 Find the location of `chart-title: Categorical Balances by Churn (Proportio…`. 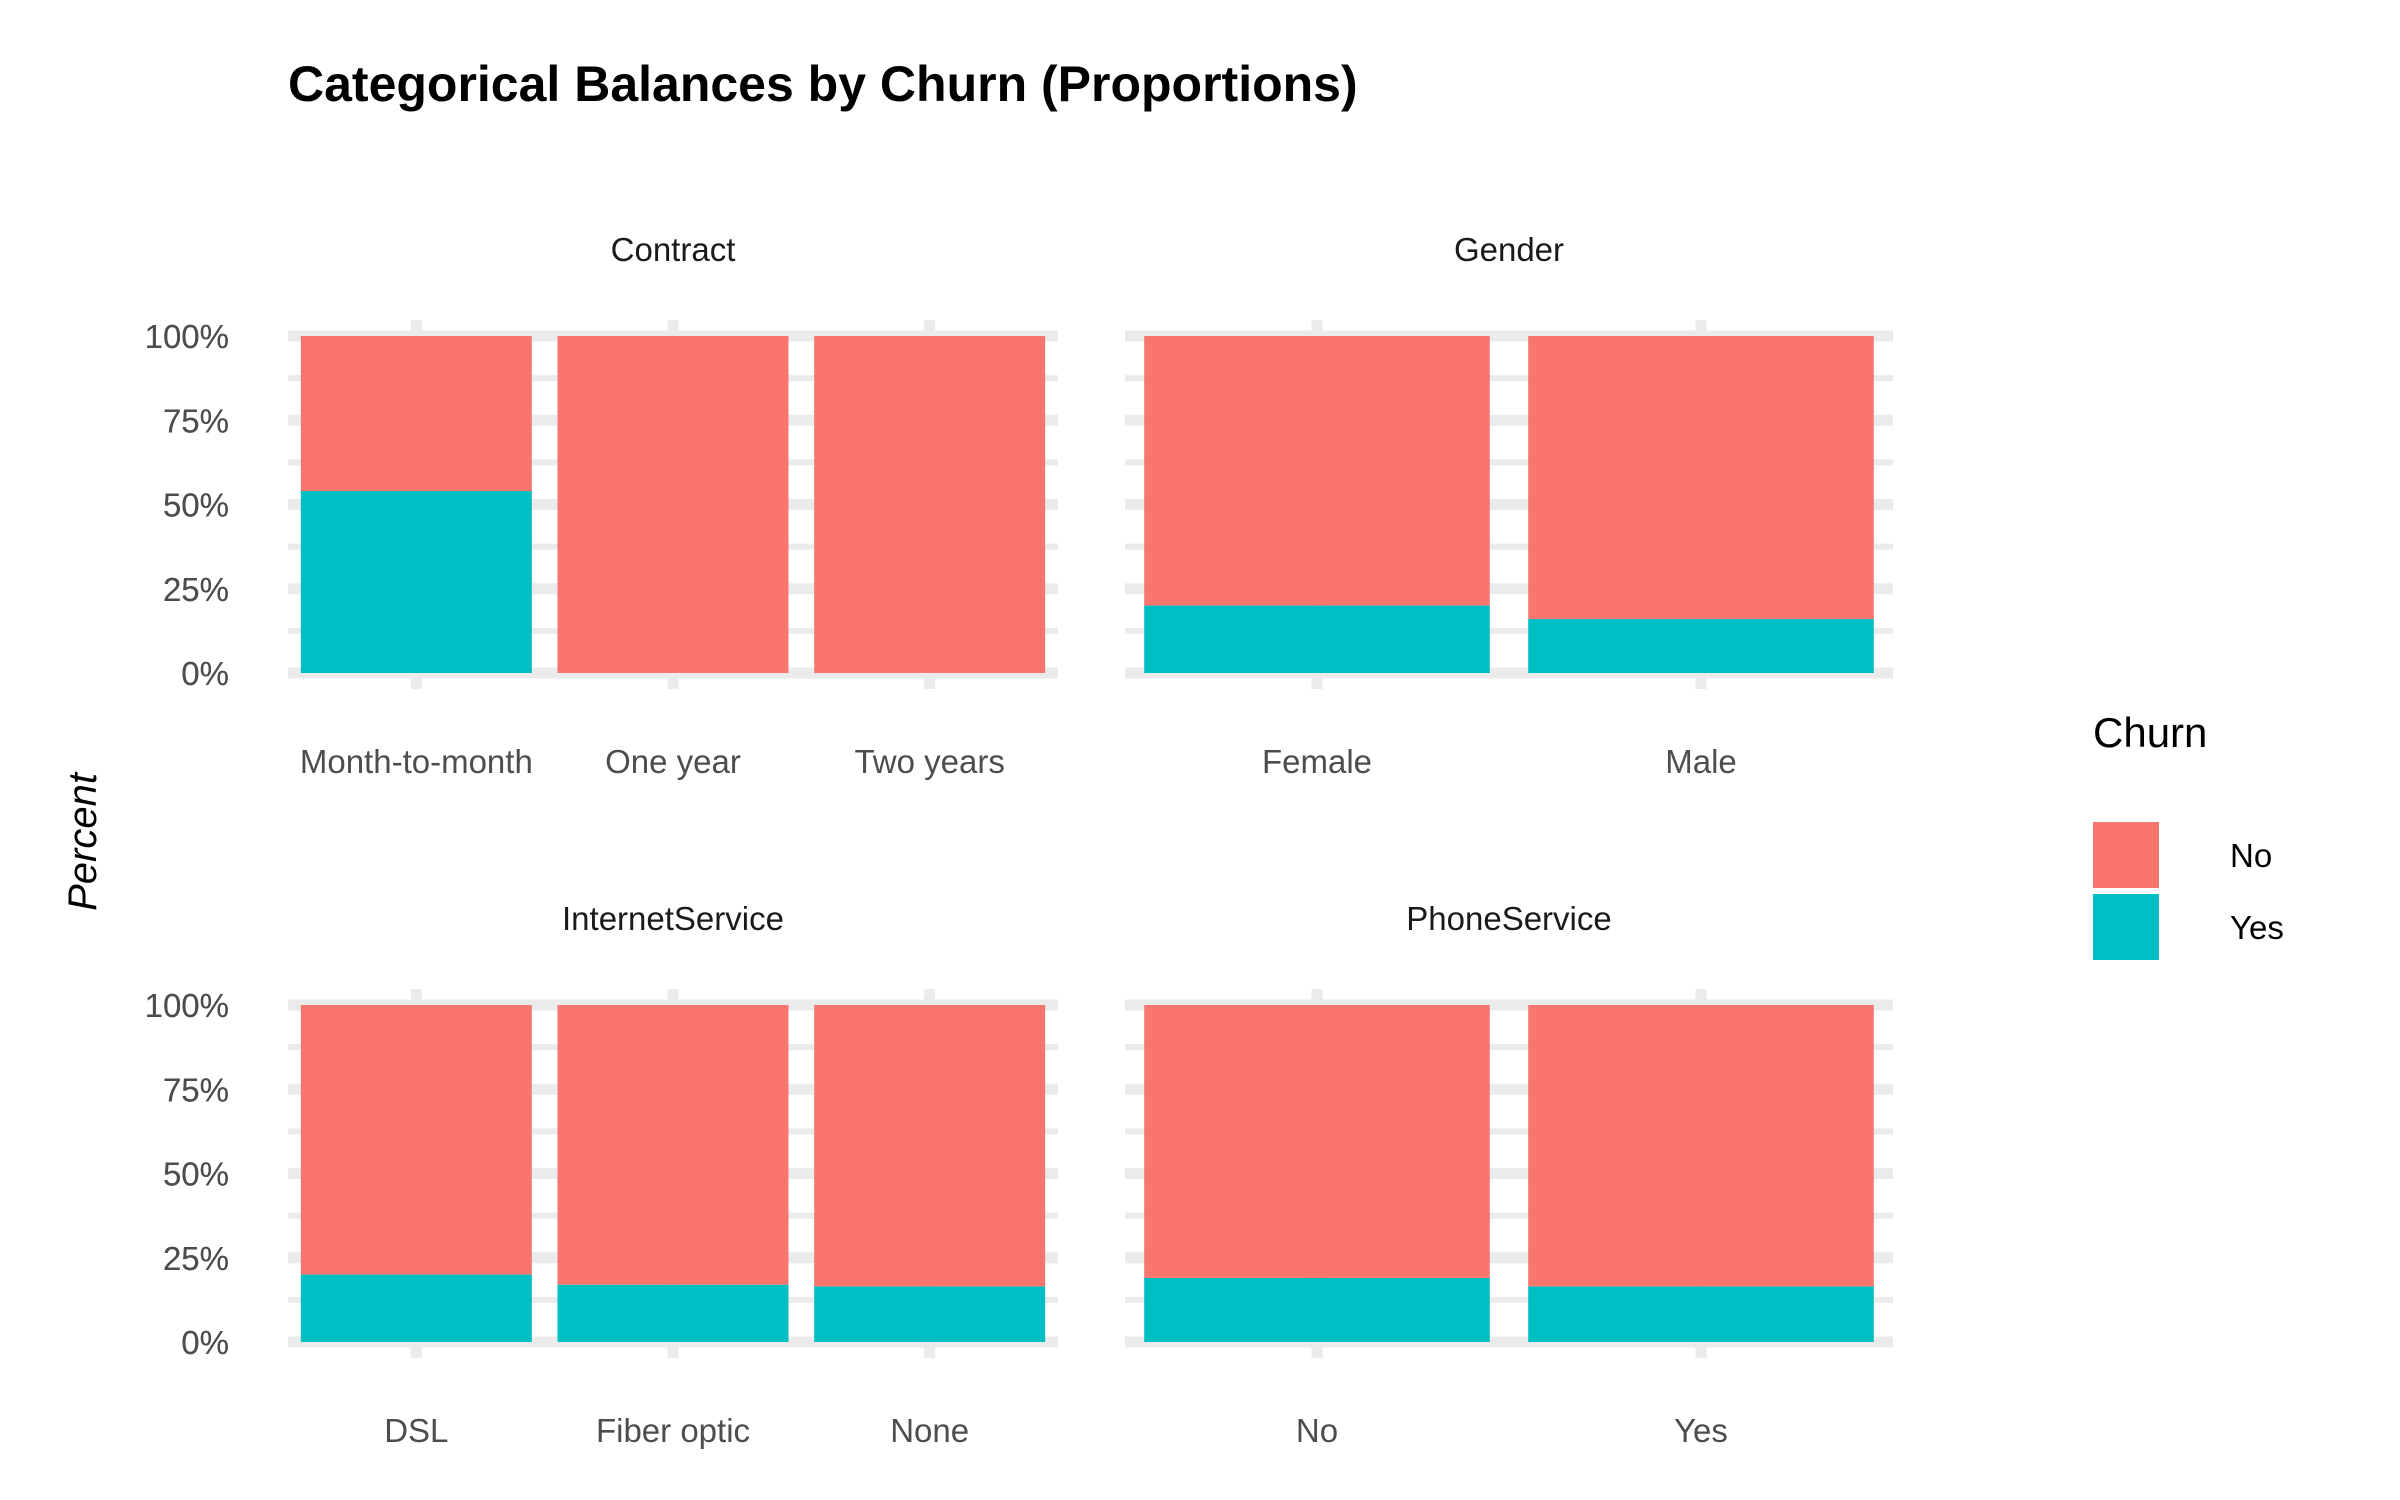

chart-title: Categorical Balances by Churn (Proportio… is located at coordinates (823, 84).